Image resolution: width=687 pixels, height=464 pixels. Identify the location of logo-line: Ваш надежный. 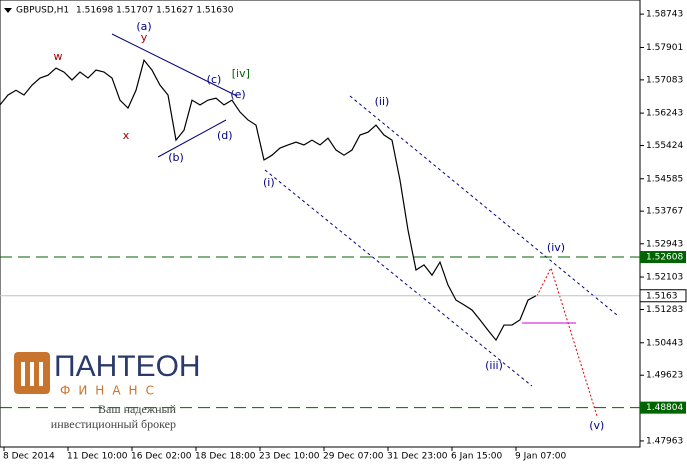
(137, 409).